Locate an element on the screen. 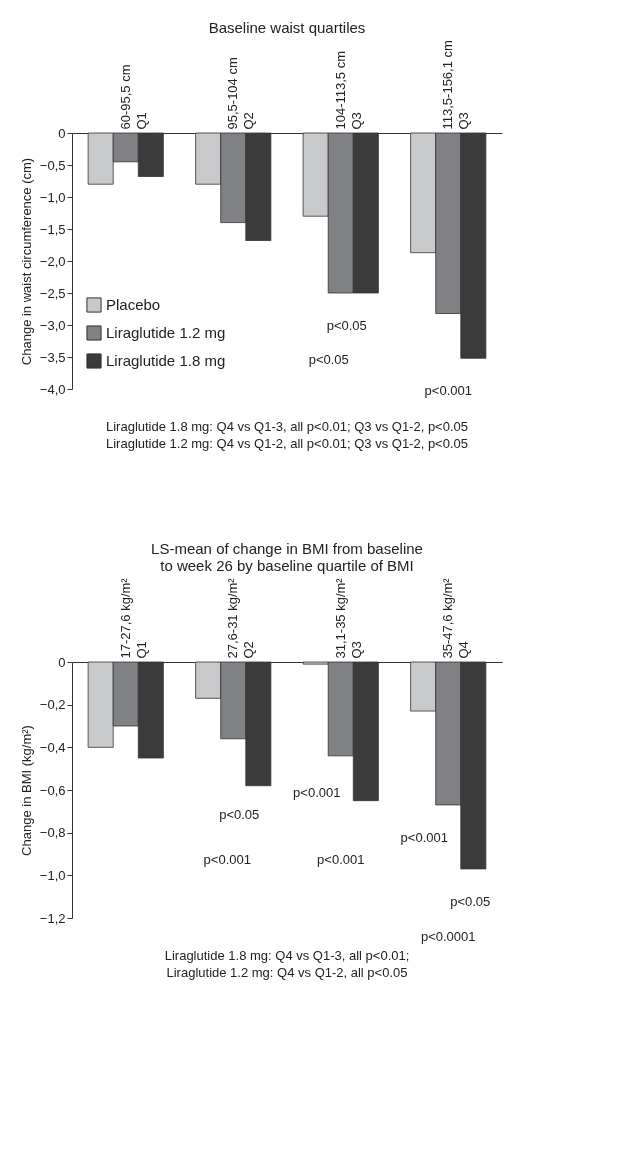 Image resolution: width=644 pixels, height=1166 pixels. legend-label: Liraglutide 1.2 mg is located at coordinates (166, 332).